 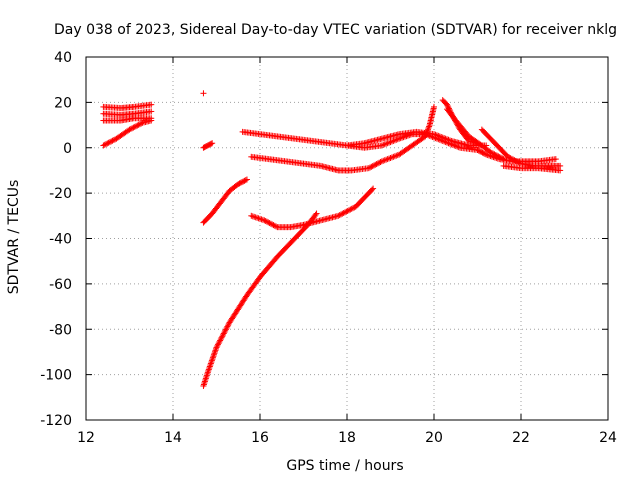 What do you see at coordinates (434, 438) in the screenshot?
I see `x-tick-label: 20` at bounding box center [434, 438].